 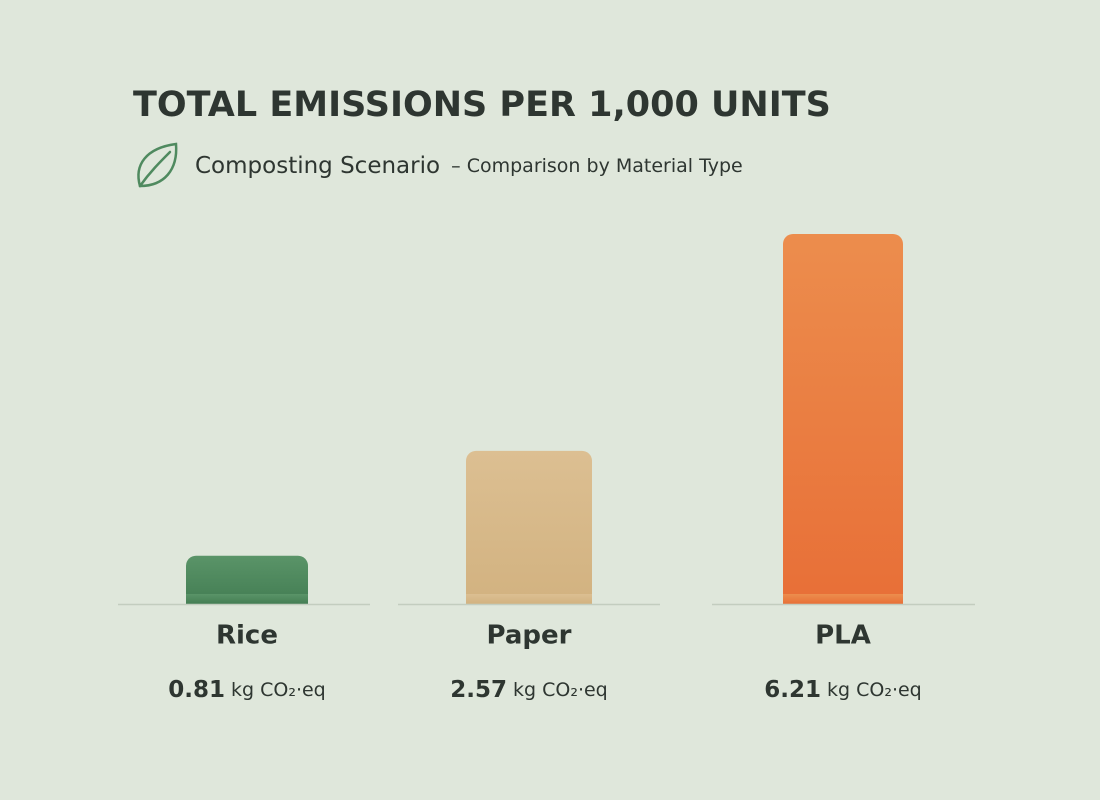 What do you see at coordinates (529, 636) in the screenshot?
I see `x-tick-label: Paper` at bounding box center [529, 636].